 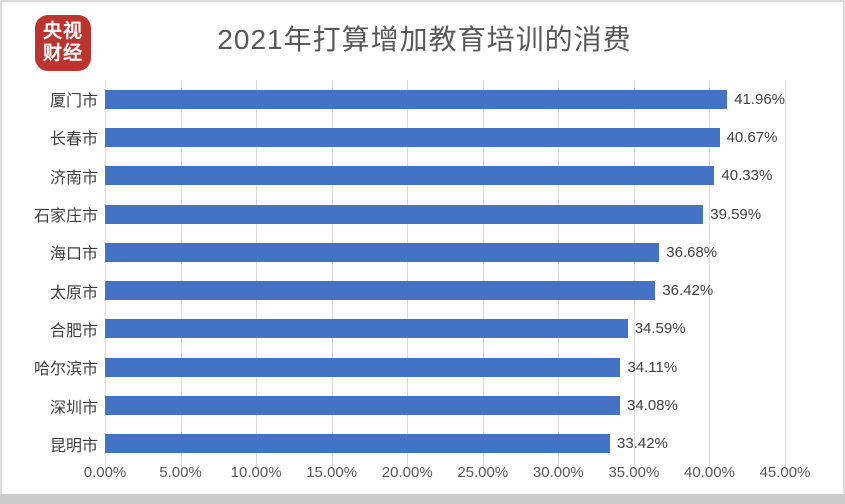 What do you see at coordinates (652, 406) in the screenshot?
I see `value-label: 34.08%` at bounding box center [652, 406].